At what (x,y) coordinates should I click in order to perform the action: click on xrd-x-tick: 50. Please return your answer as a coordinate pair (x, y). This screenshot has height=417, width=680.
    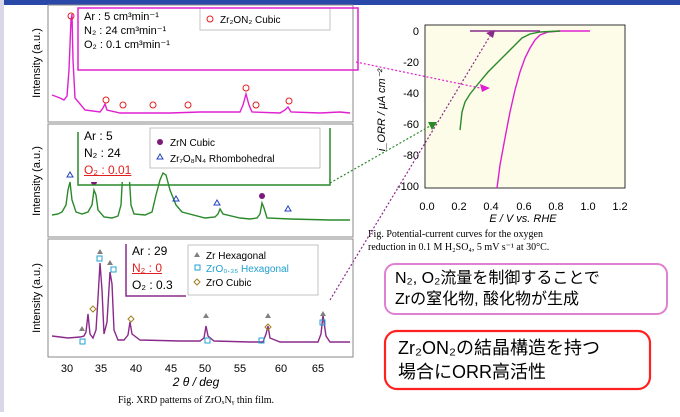
    Looking at the image, I should click on (205, 369).